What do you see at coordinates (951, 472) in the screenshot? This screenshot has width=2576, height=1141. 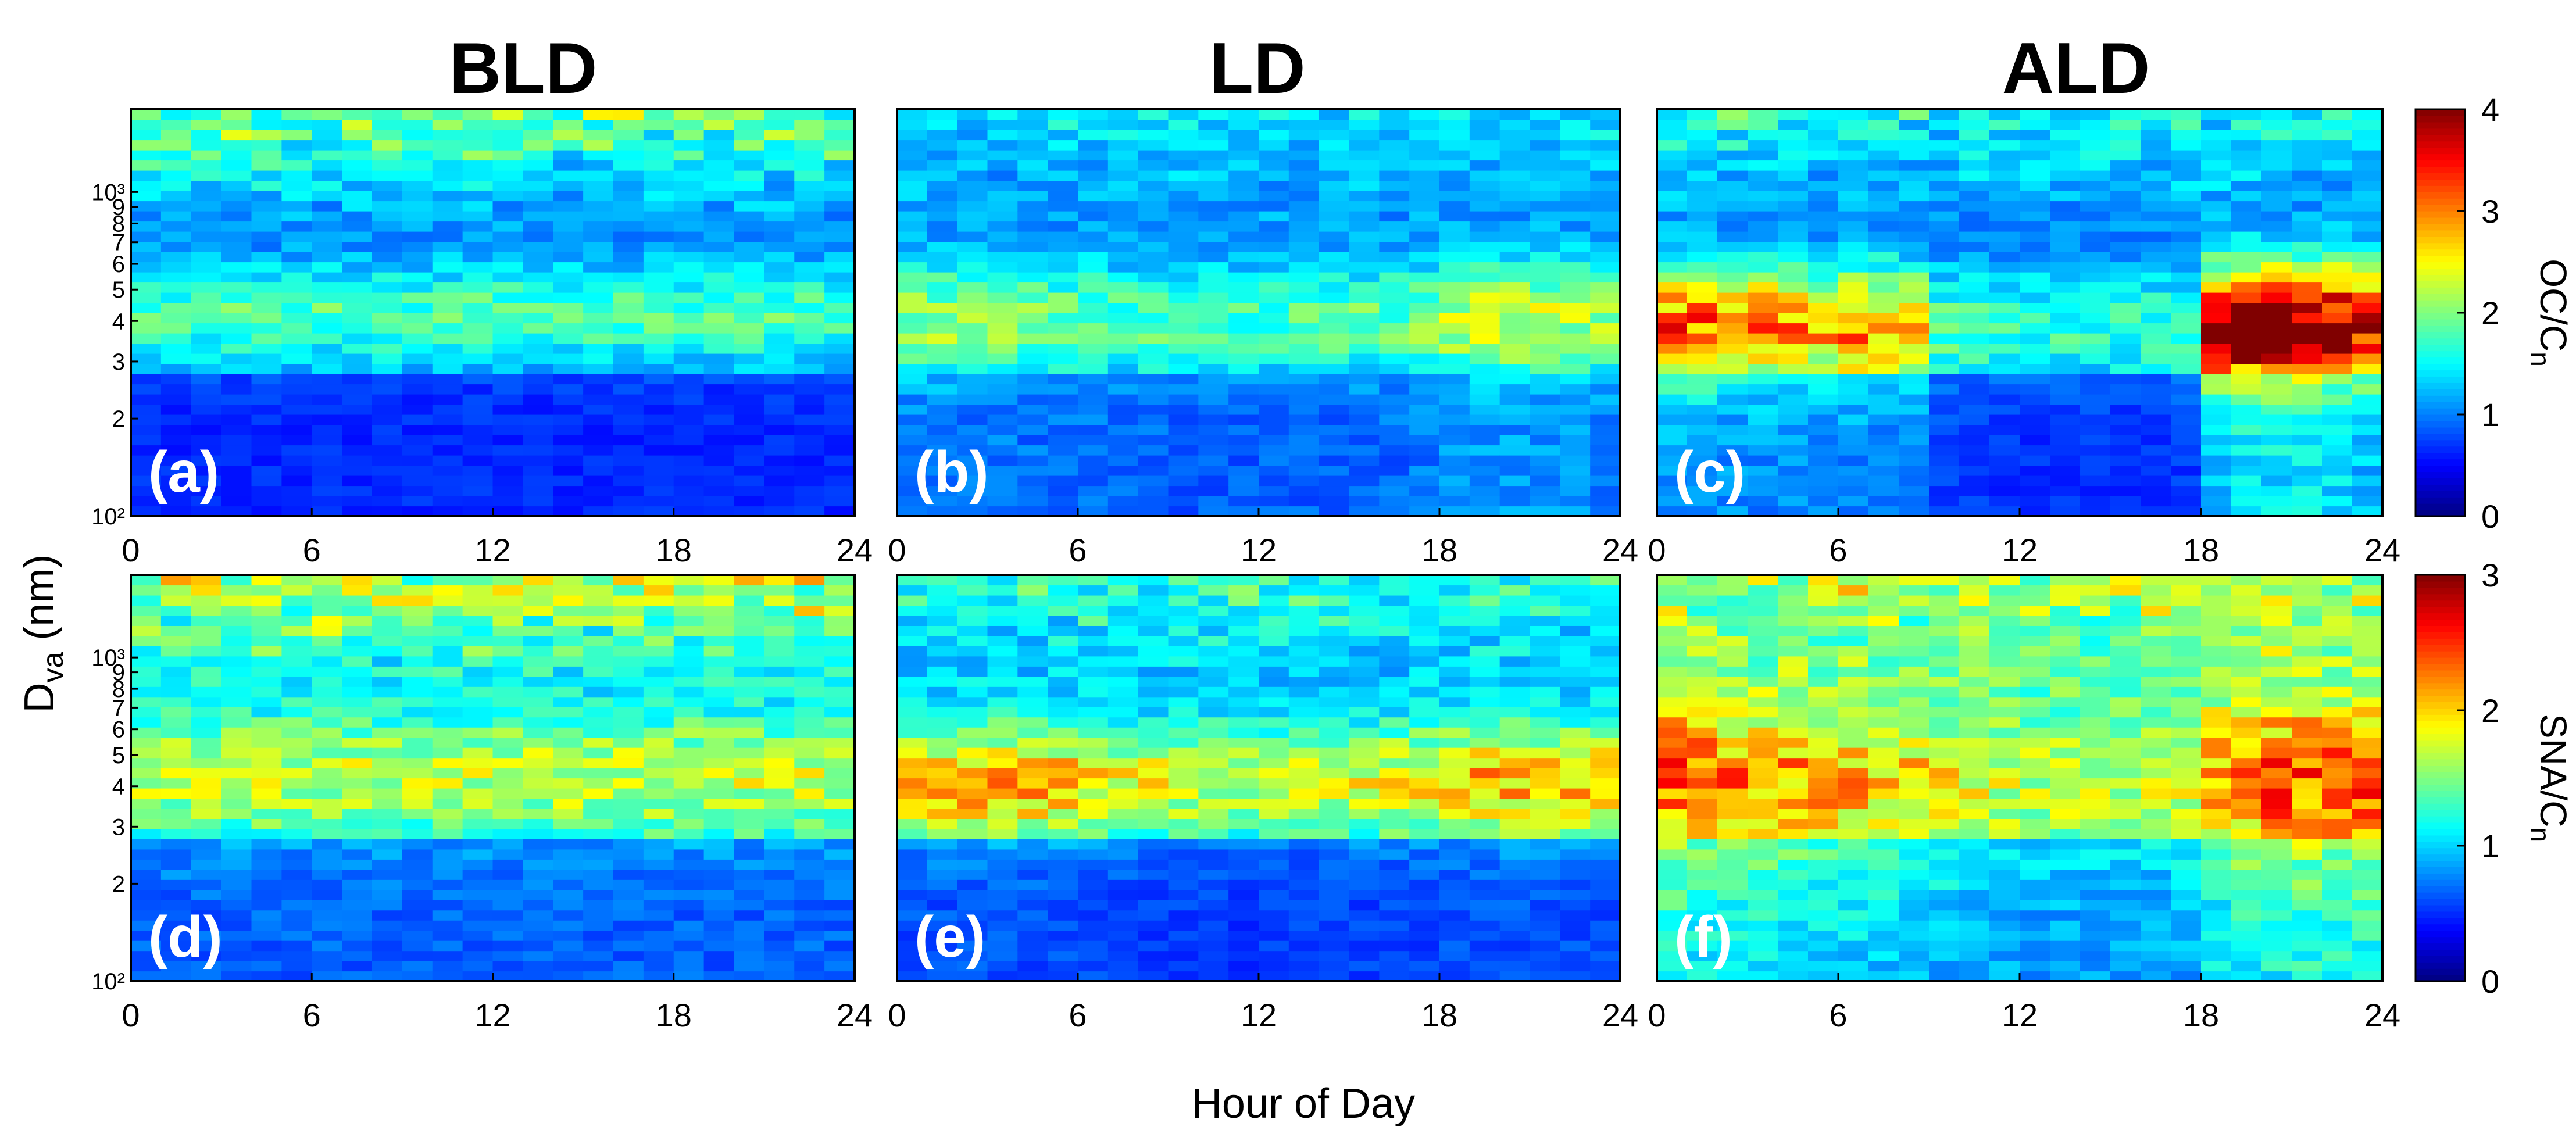 I see `panel-label: (b)` at bounding box center [951, 472].